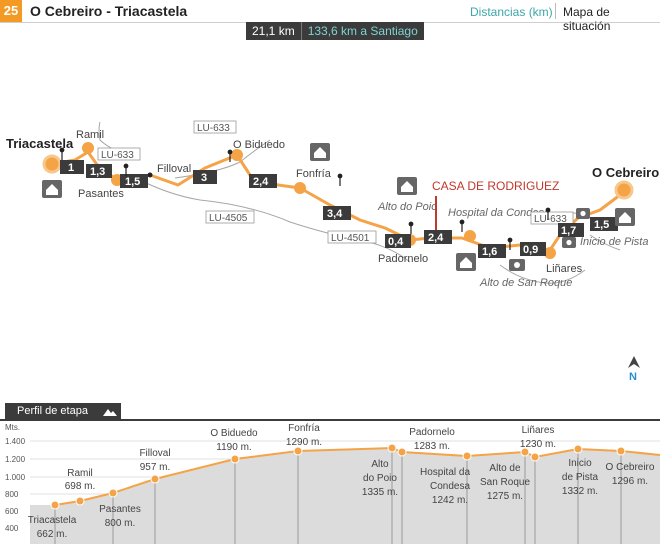  I want to click on road-lu4501: LU-4501, so click(350, 238).